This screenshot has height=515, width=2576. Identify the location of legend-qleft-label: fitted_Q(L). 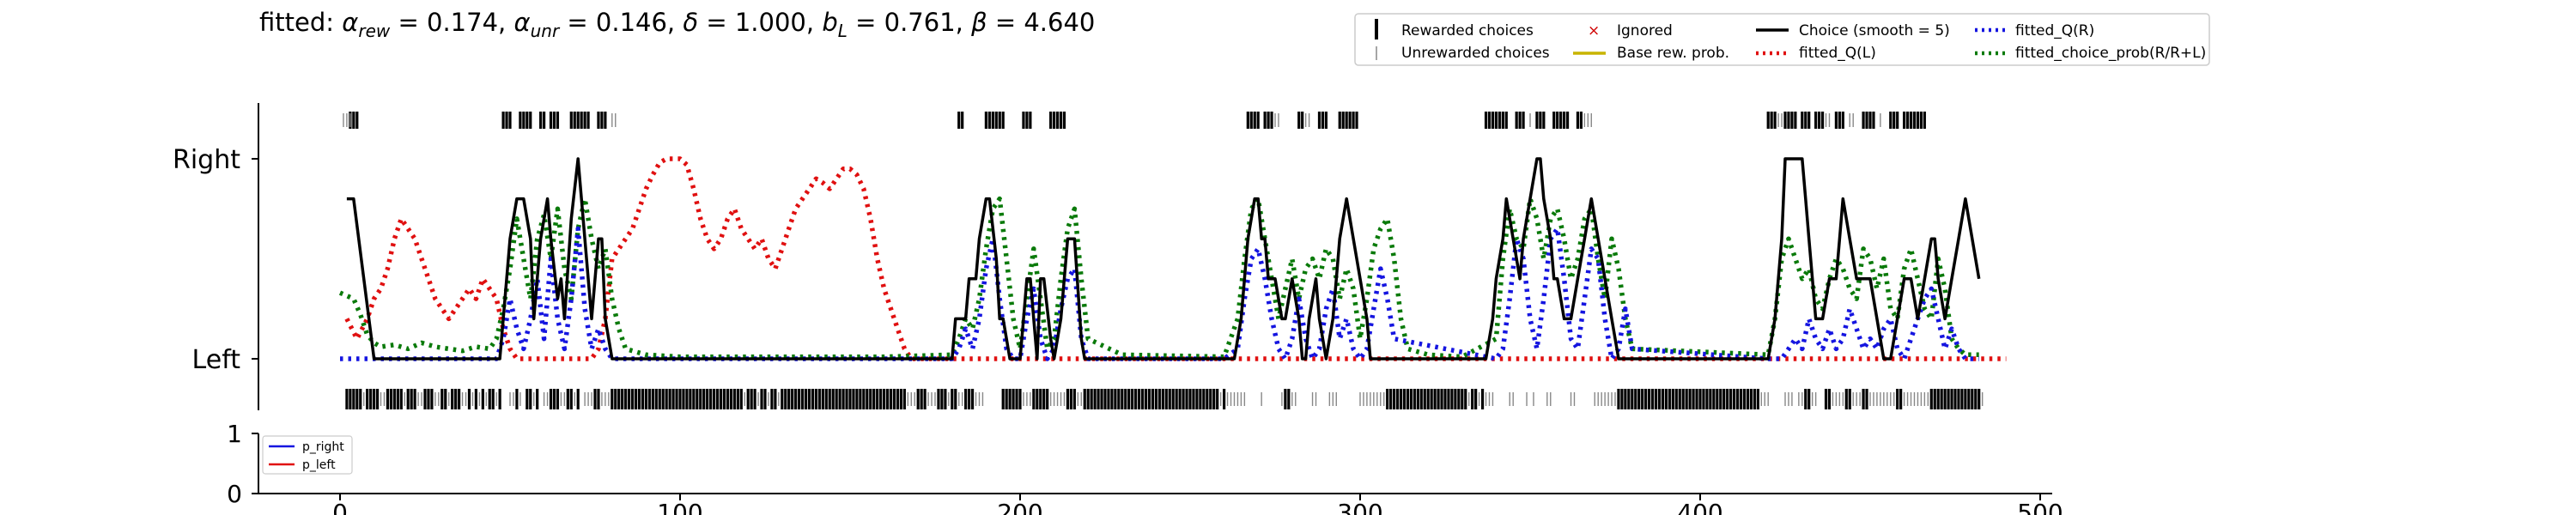
(1837, 53).